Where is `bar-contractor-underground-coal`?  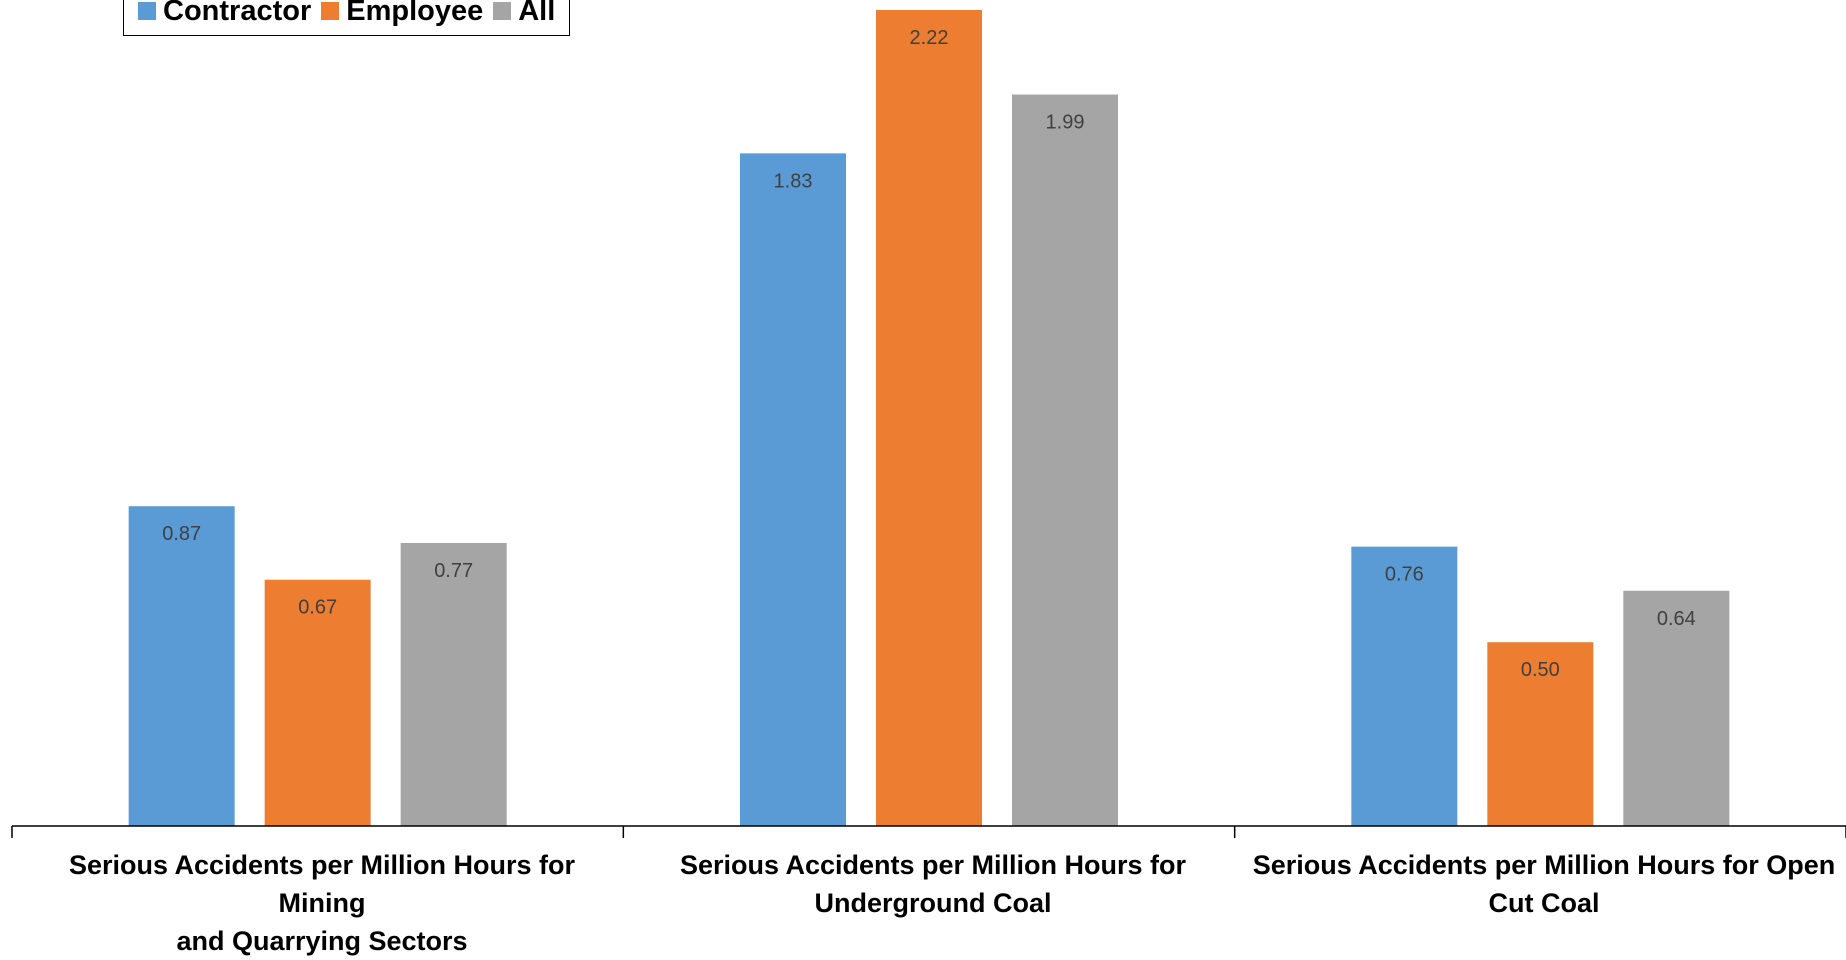 bar-contractor-underground-coal is located at coordinates (793, 490).